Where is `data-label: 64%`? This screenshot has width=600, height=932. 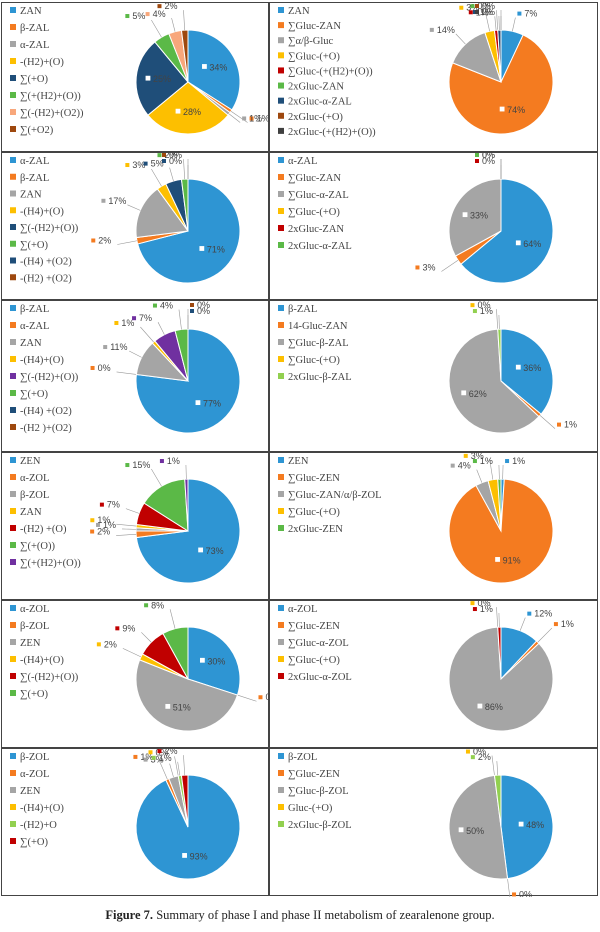 data-label: 64% is located at coordinates (532, 244).